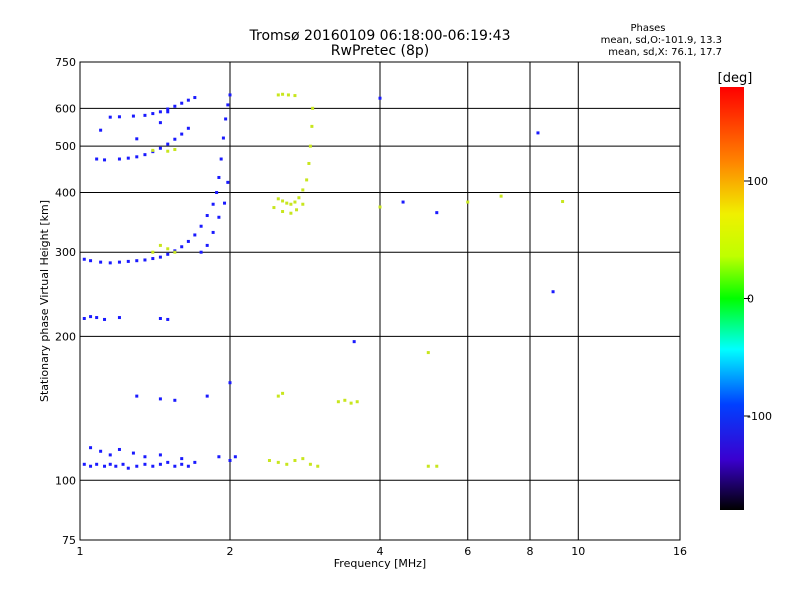  I want to click on y-tick-label: 200, so click(65, 336).